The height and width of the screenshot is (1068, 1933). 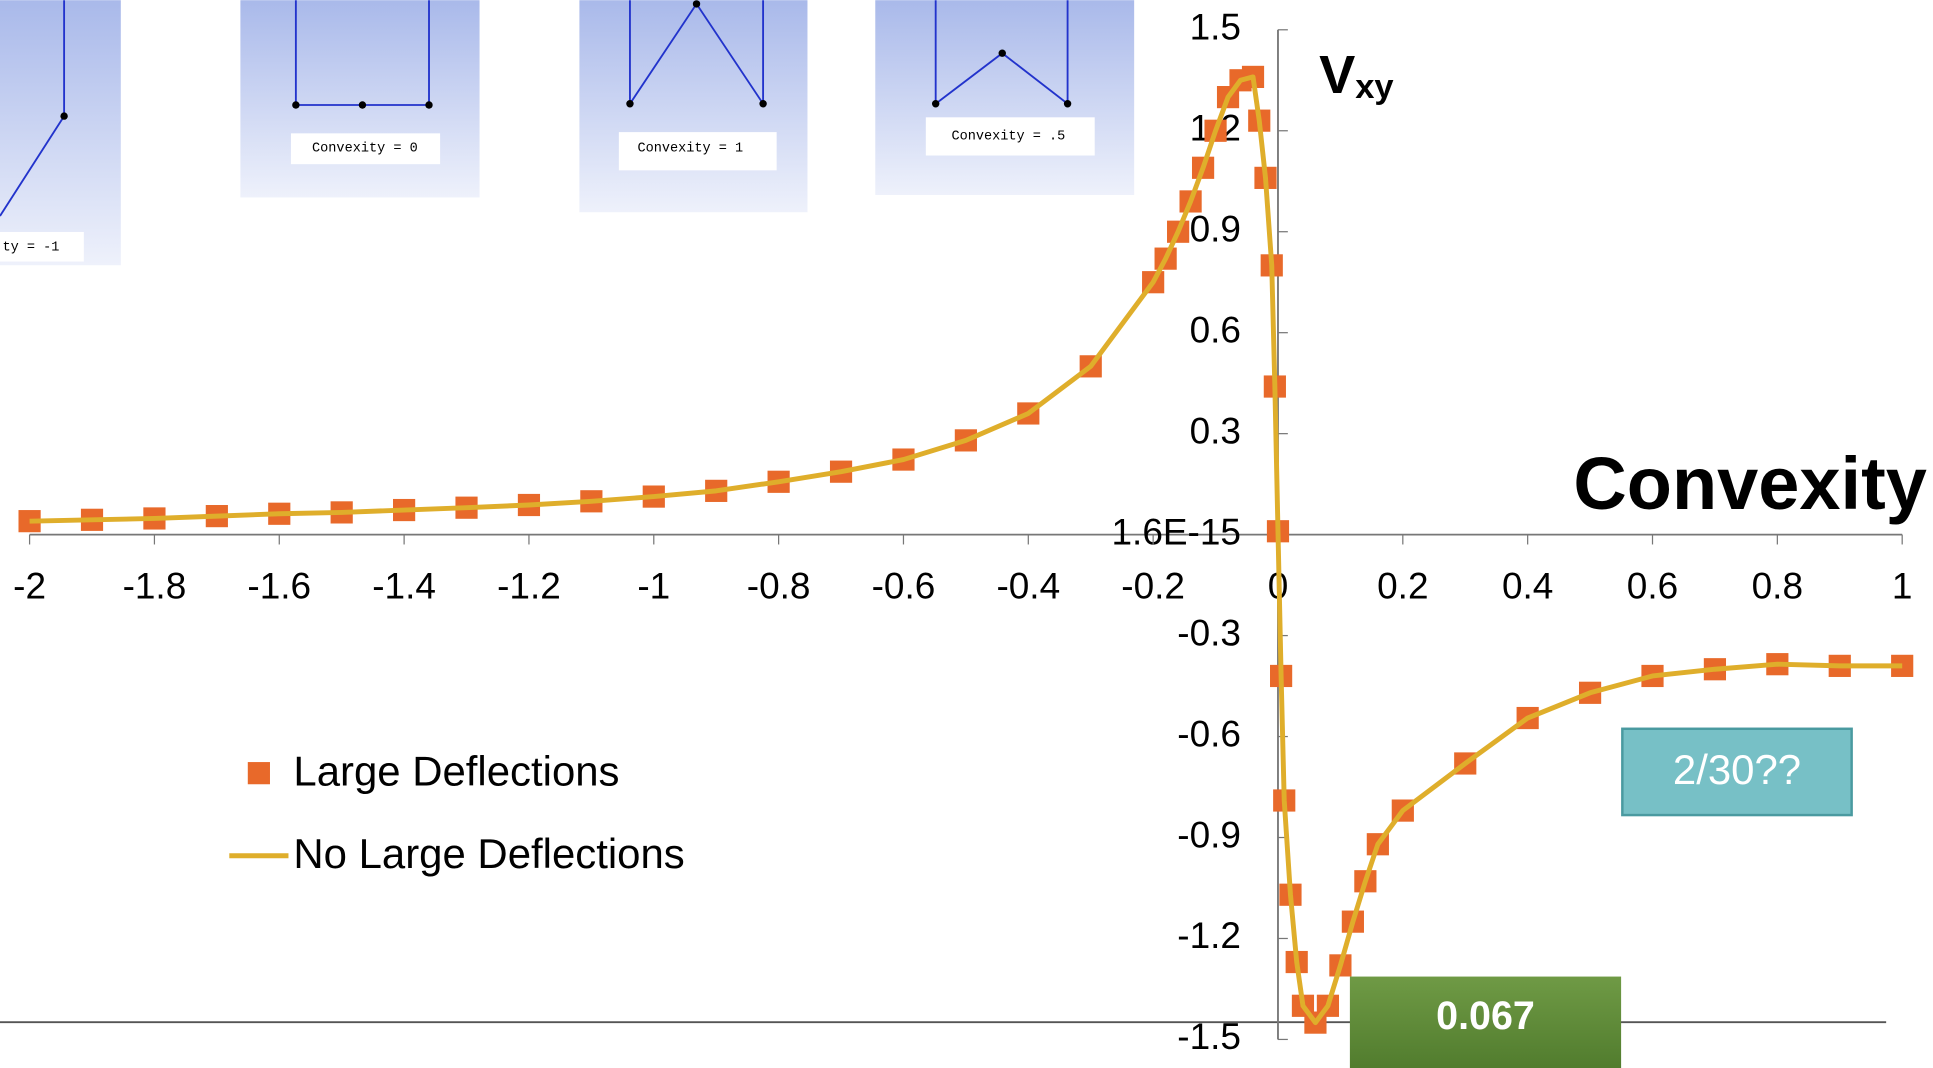 What do you see at coordinates (1176, 531) in the screenshot?
I see `y-tick-label: 1.6E-15` at bounding box center [1176, 531].